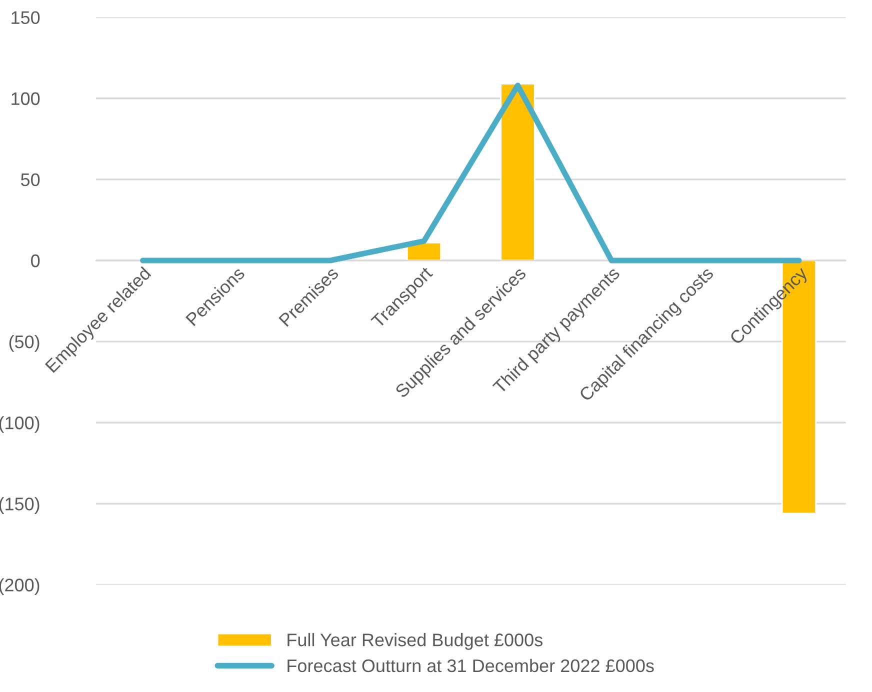  I want to click on legend-label: Full Year Revised Budget £000s, so click(415, 641).